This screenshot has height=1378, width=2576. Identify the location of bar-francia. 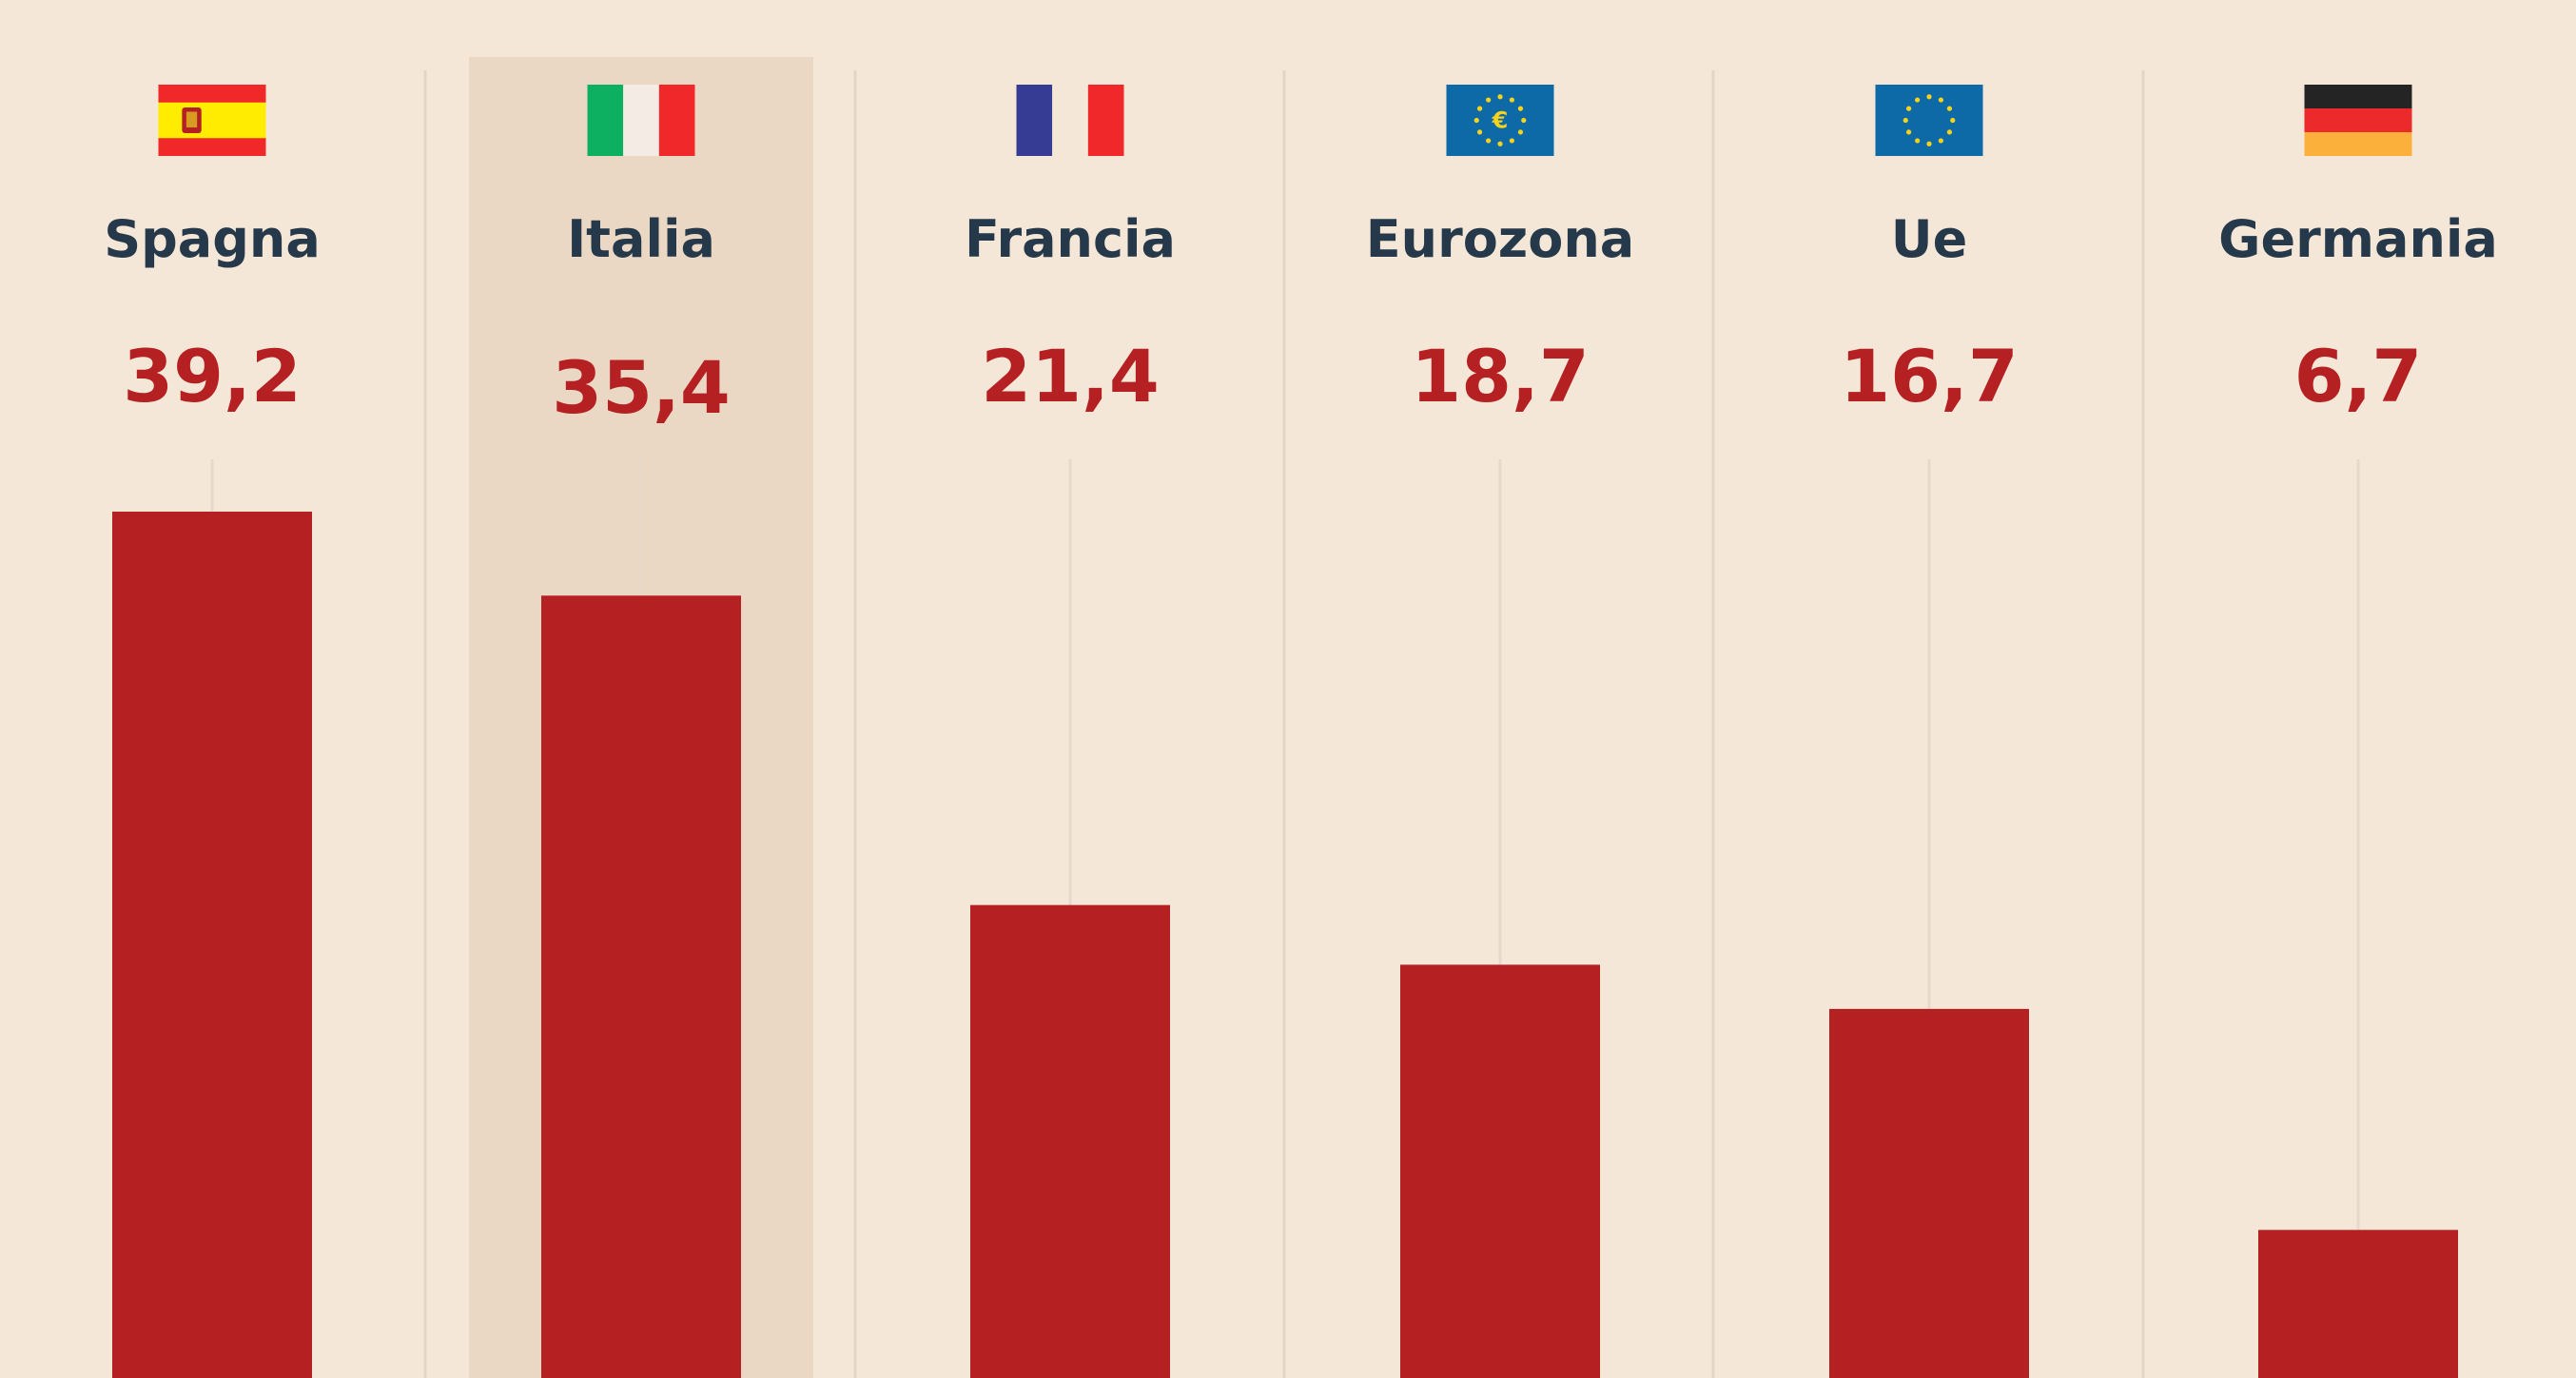
(1070, 1141).